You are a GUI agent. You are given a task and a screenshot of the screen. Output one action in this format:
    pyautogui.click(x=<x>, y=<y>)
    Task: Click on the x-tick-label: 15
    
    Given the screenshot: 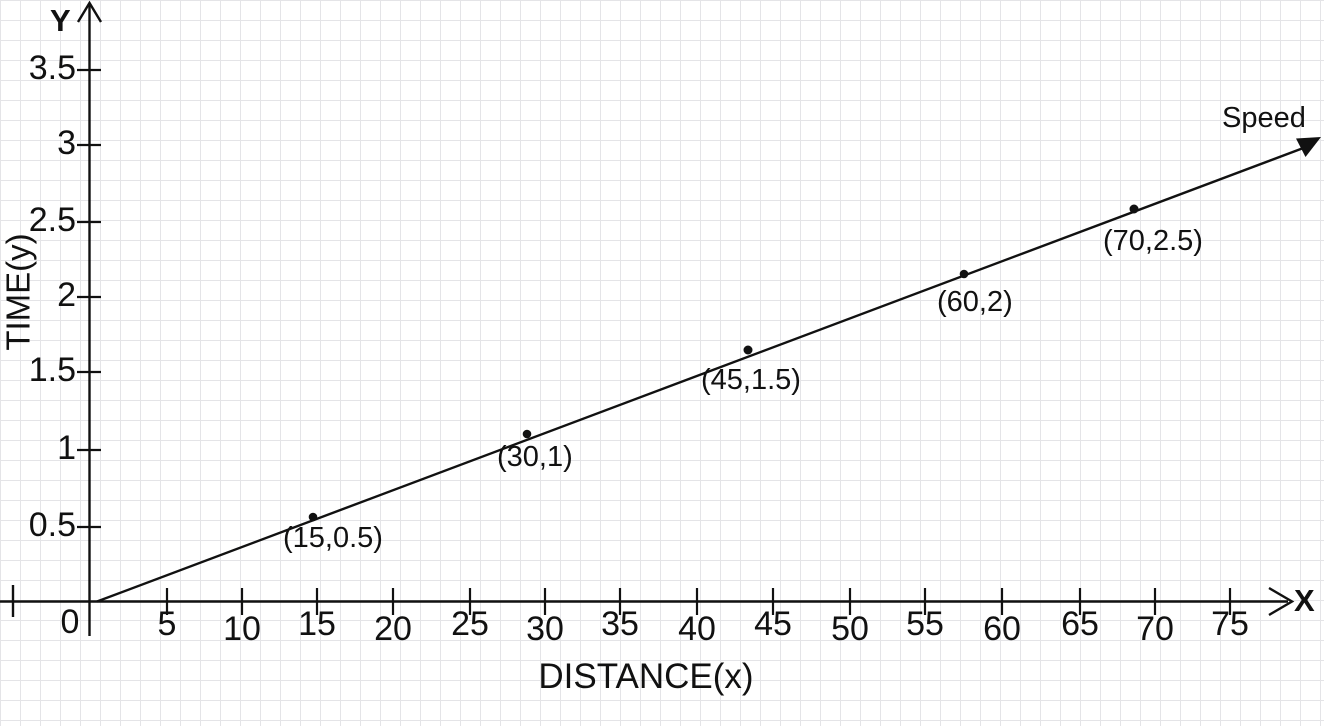 What is the action you would take?
    pyautogui.click(x=317, y=624)
    